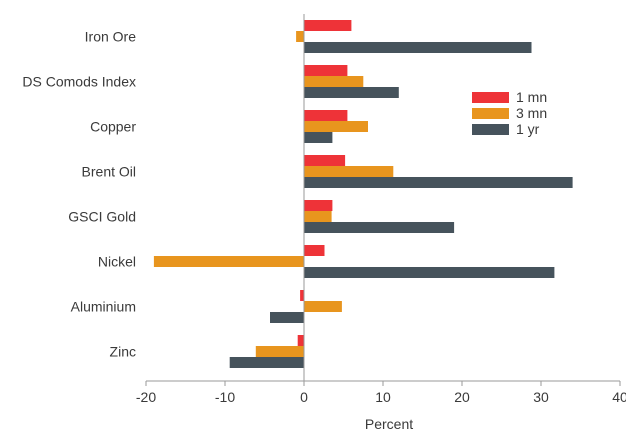  Describe the element at coordinates (438, 182) in the screenshot. I see `bar-brent-oil-1-yr` at that location.